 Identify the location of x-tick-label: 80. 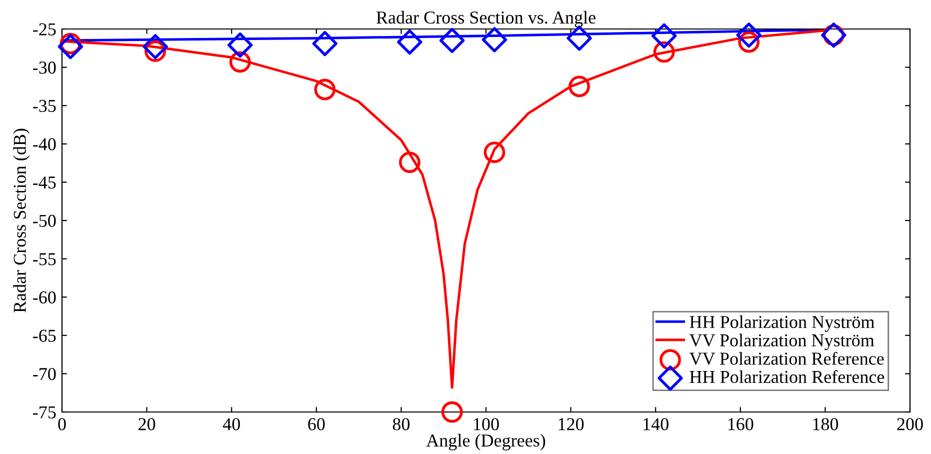
(401, 424).